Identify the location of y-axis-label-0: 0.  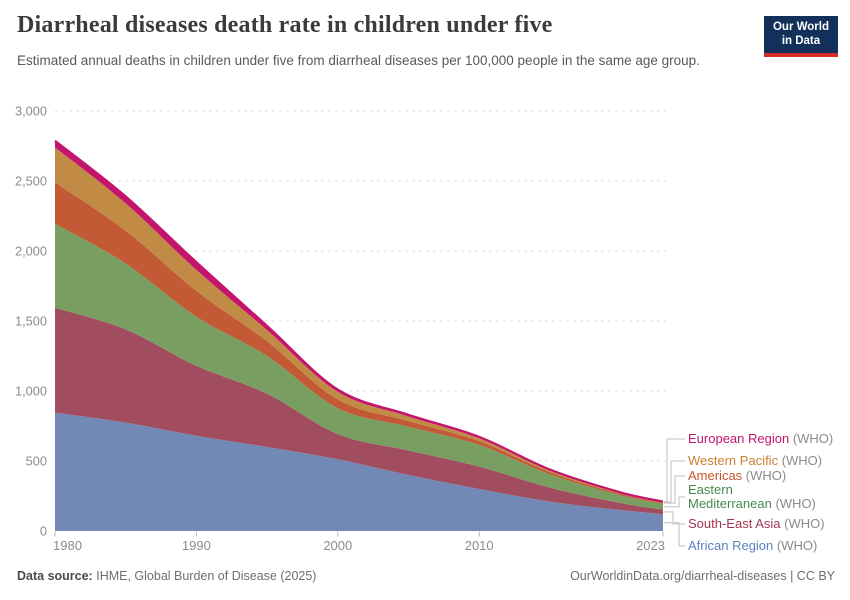
(43, 530).